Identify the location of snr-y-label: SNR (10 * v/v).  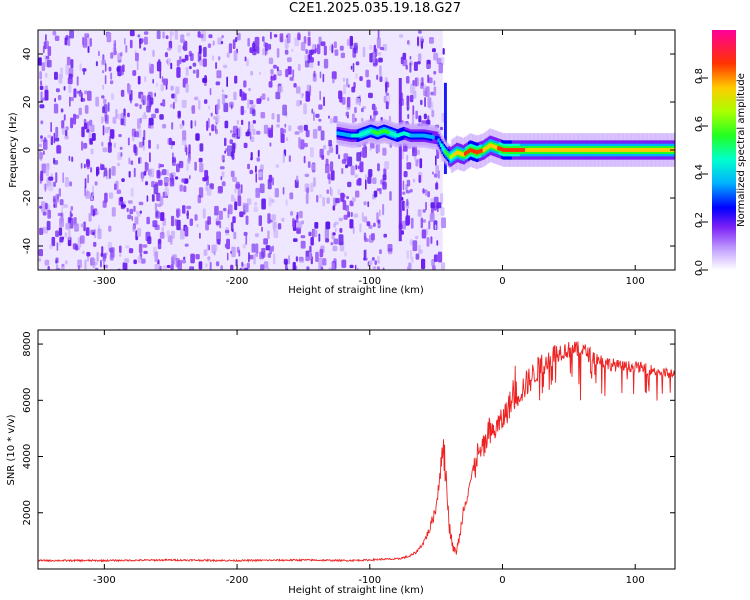
(11, 449).